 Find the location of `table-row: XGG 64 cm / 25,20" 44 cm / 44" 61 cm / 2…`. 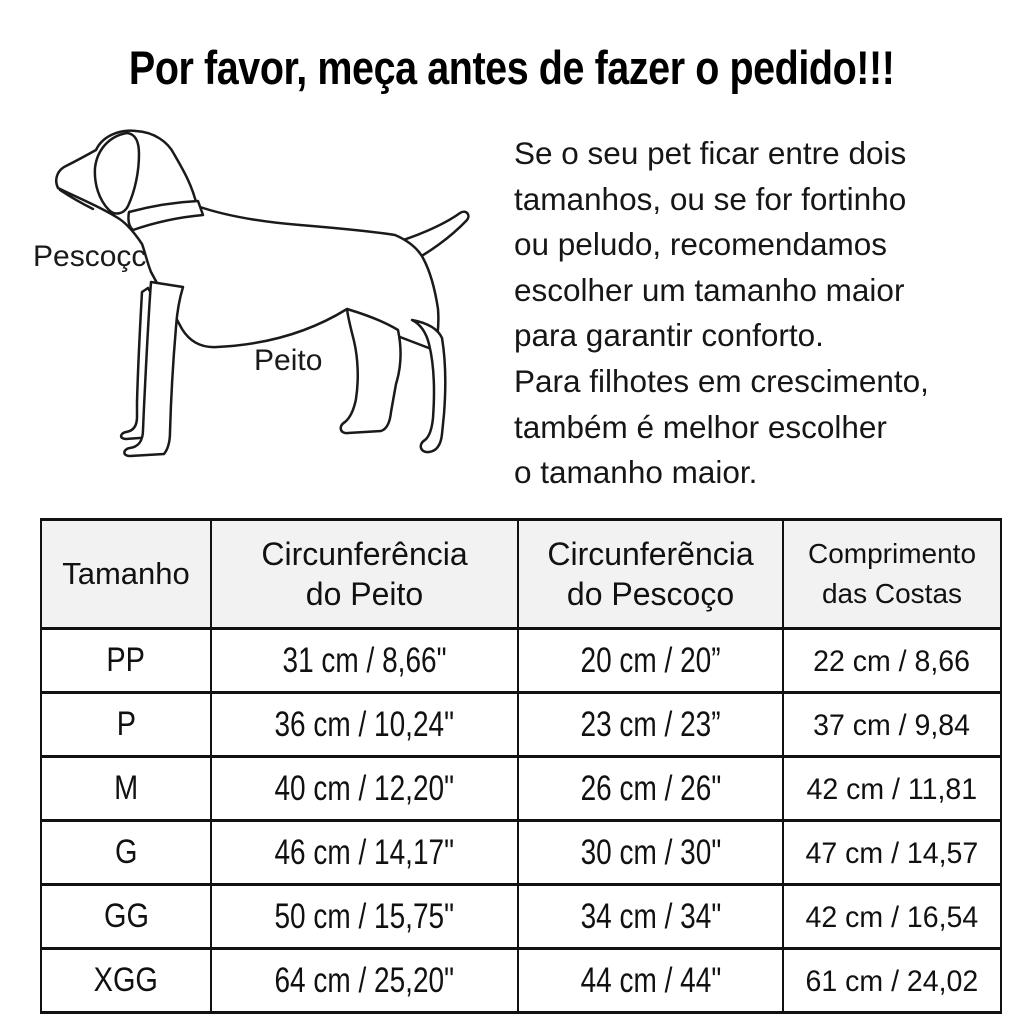

table-row: XGG 64 cm / 25,20" 44 cm / 44" 61 cm / 2… is located at coordinates (521, 980).